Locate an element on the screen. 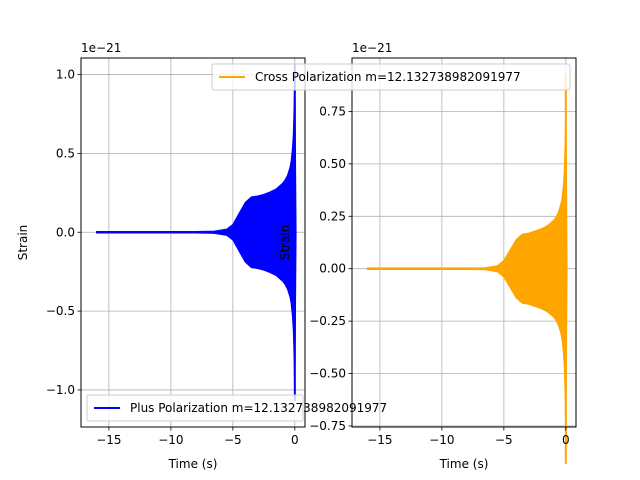 Image resolution: width=640 pixels, height=480 pixels. y-tick-label: 0.5 is located at coordinates (65, 153).